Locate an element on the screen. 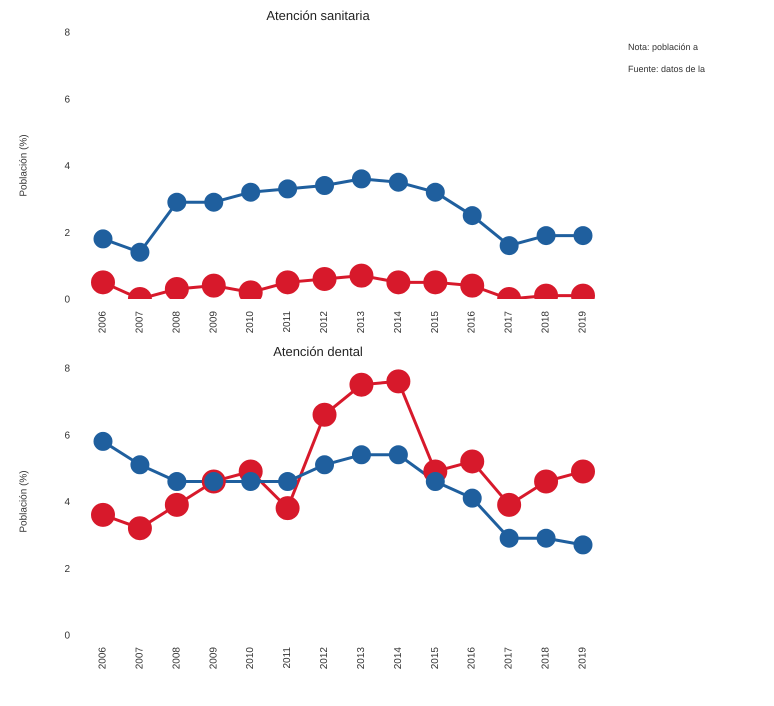 The image size is (774, 706). text: Nota: población a is located at coordinates (664, 47).